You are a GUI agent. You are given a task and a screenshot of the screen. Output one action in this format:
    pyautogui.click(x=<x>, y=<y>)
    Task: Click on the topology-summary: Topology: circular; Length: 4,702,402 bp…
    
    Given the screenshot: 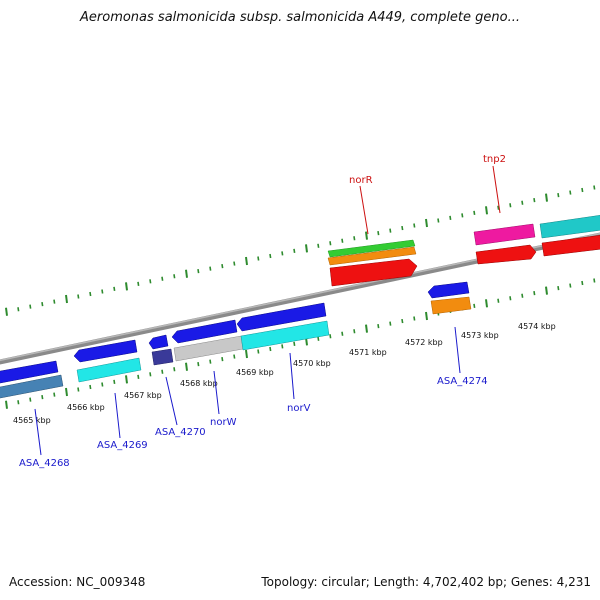 What is the action you would take?
    pyautogui.click(x=426, y=582)
    